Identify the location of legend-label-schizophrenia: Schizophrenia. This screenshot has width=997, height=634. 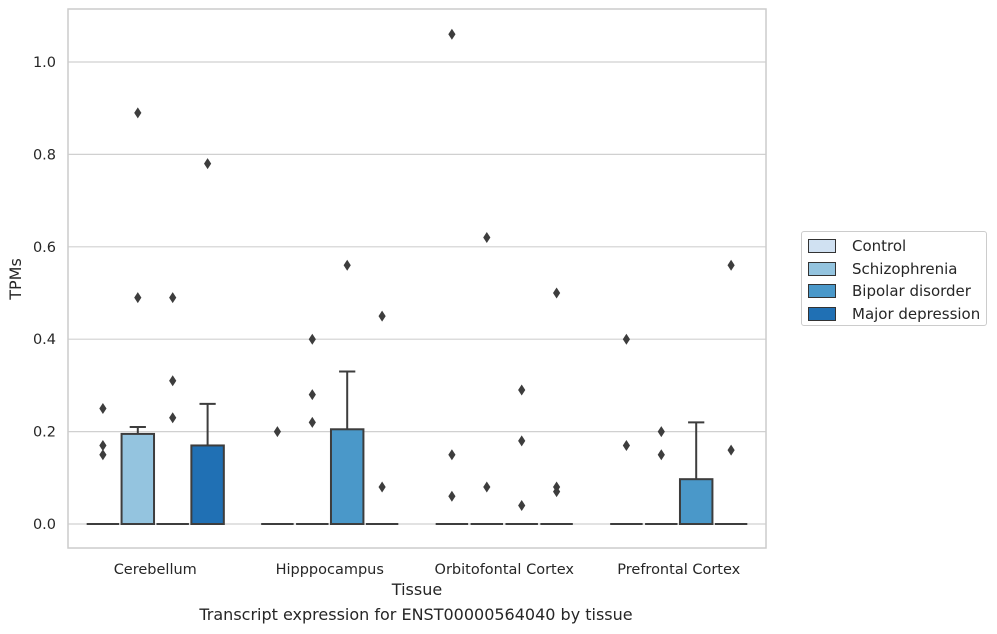
(905, 268).